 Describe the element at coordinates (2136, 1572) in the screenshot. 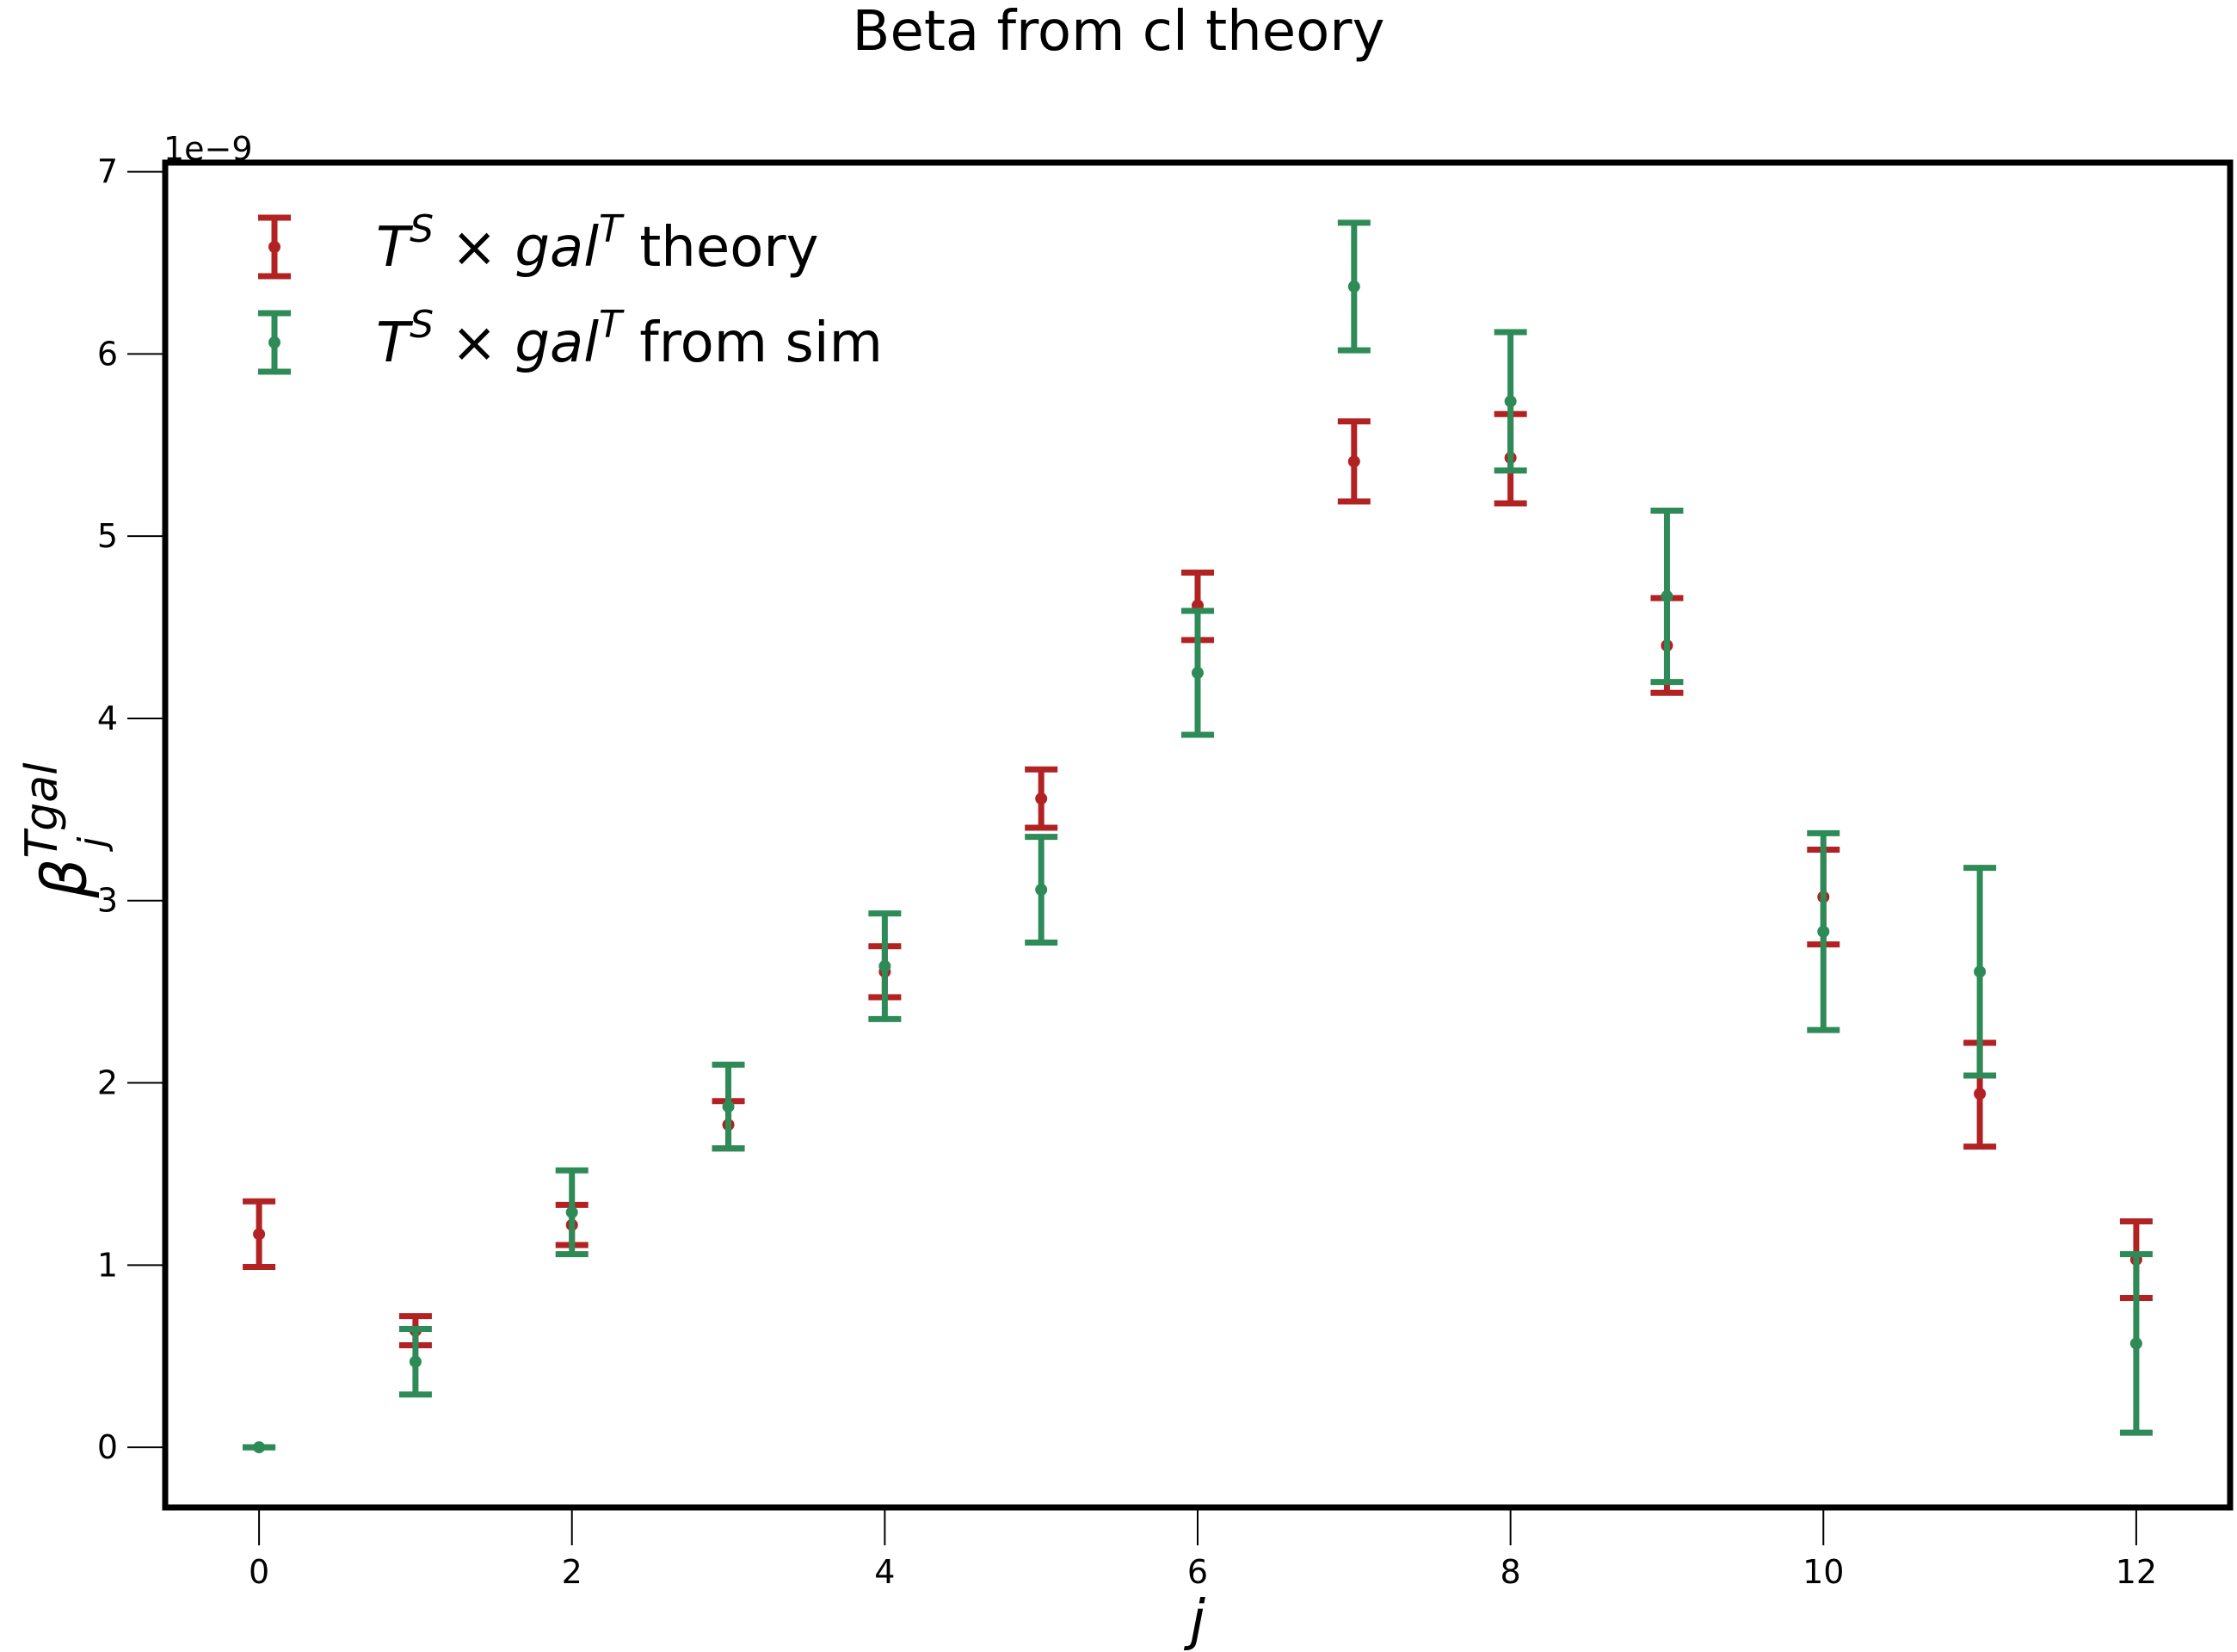

I see `x-tick-label: 12` at that location.